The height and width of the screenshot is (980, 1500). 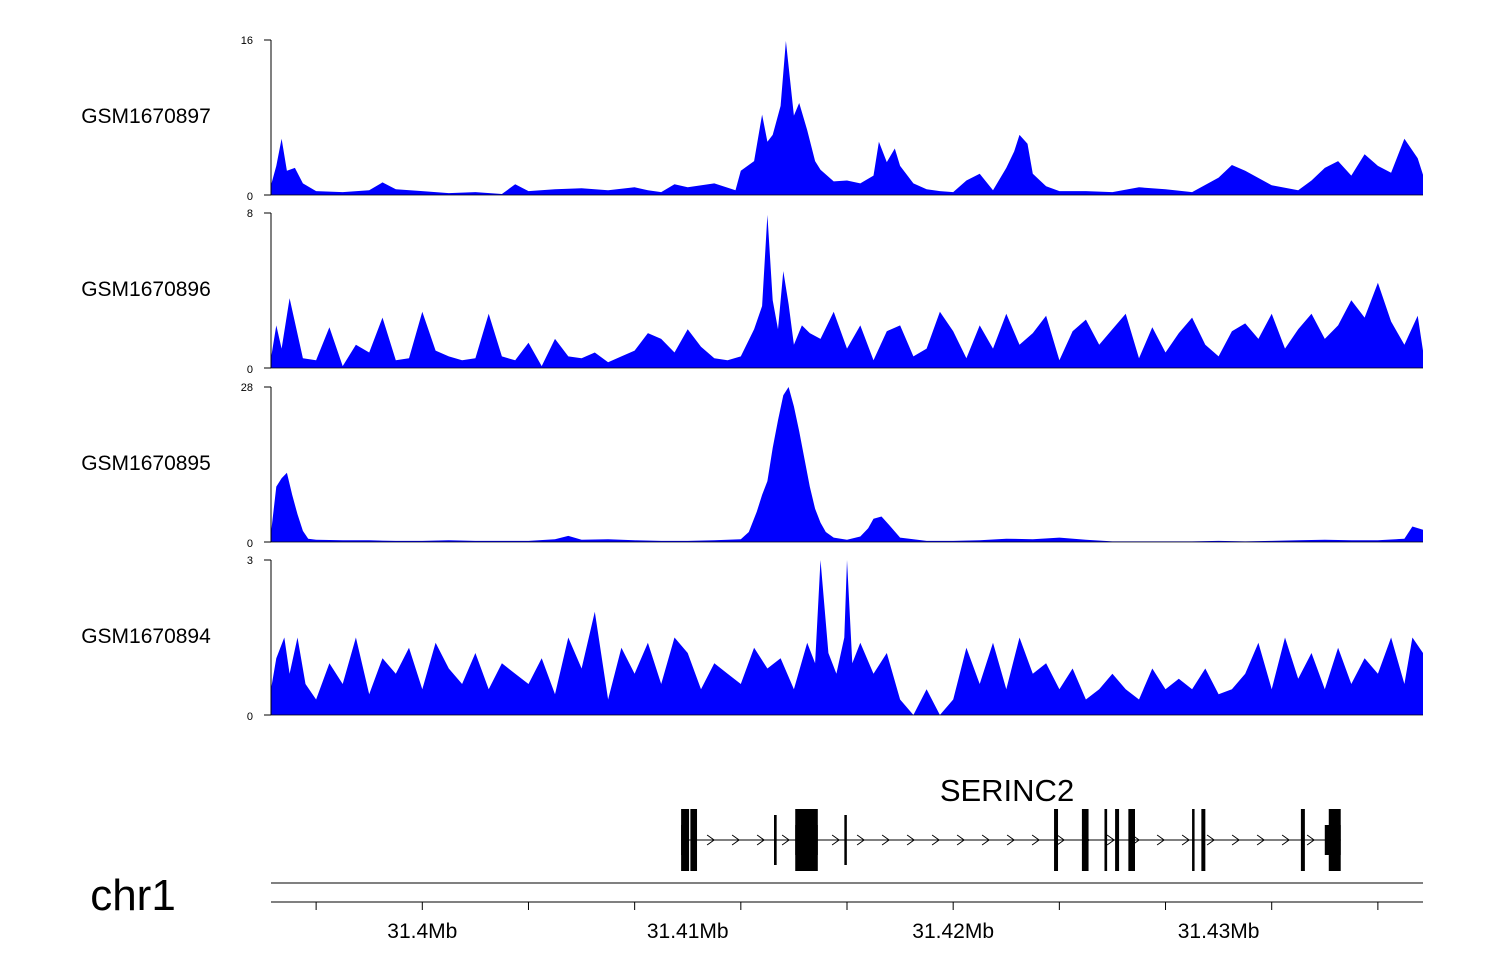 I want to click on genomic-axis: chr1 31.4Mb 31.41Mb 31.42Mb 31.43Mb, so click(x=756, y=907).